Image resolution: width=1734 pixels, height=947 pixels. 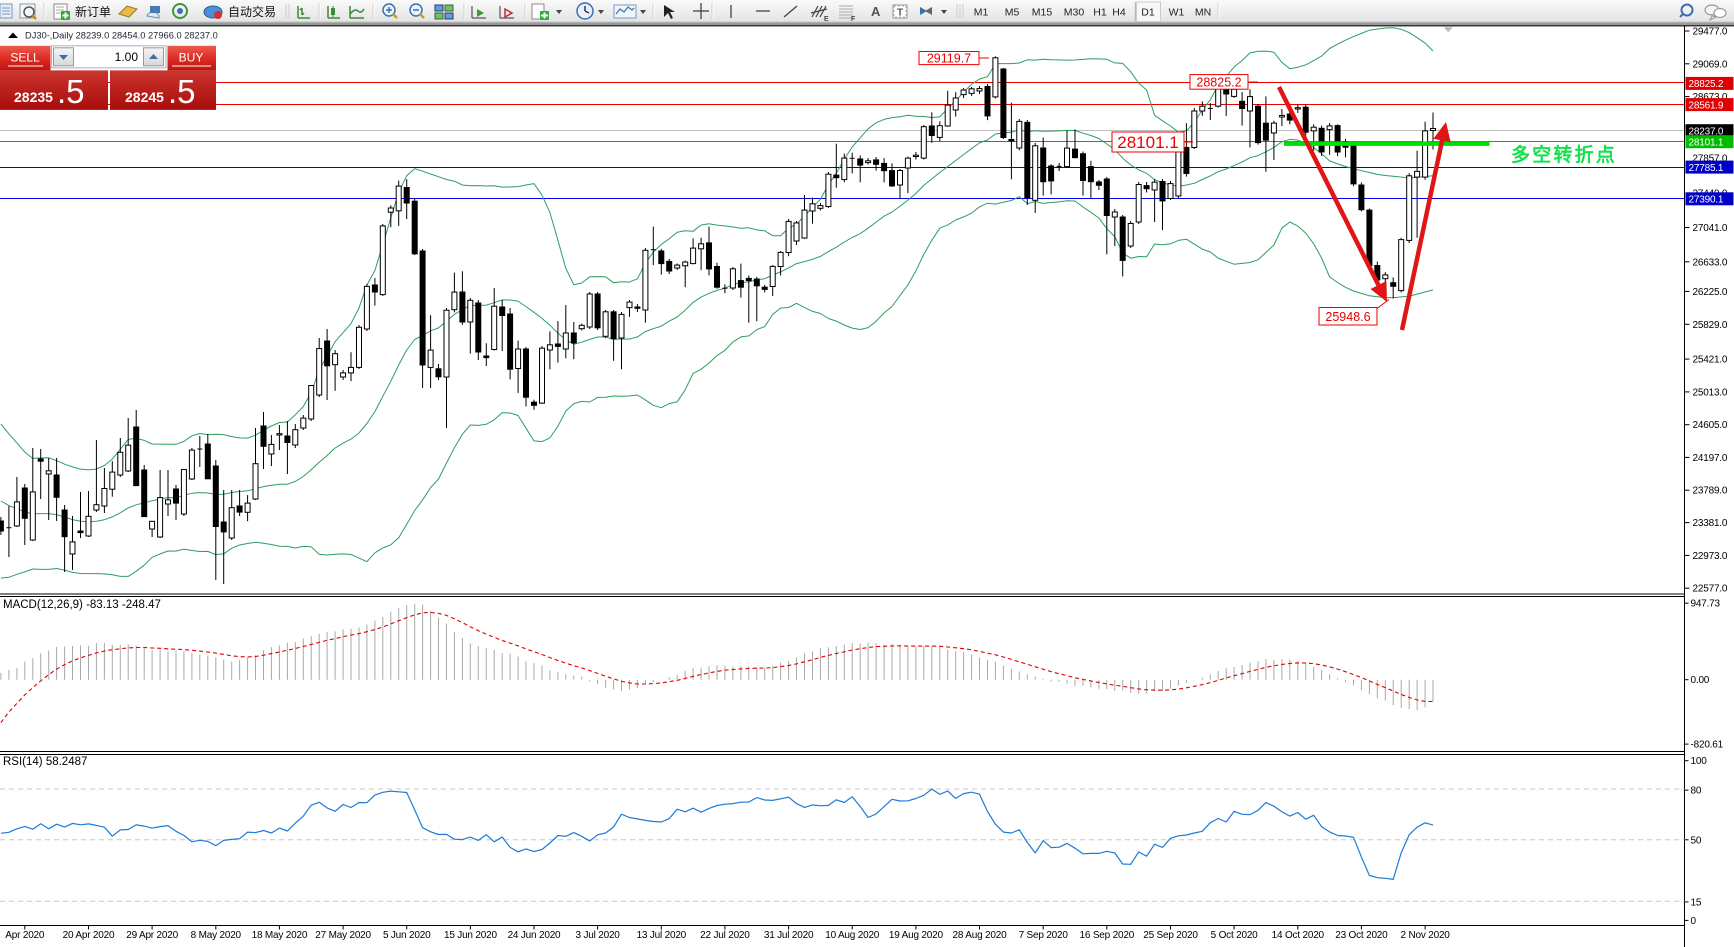 I want to click on svg-text: 27 May 2020, so click(x=343, y=935).